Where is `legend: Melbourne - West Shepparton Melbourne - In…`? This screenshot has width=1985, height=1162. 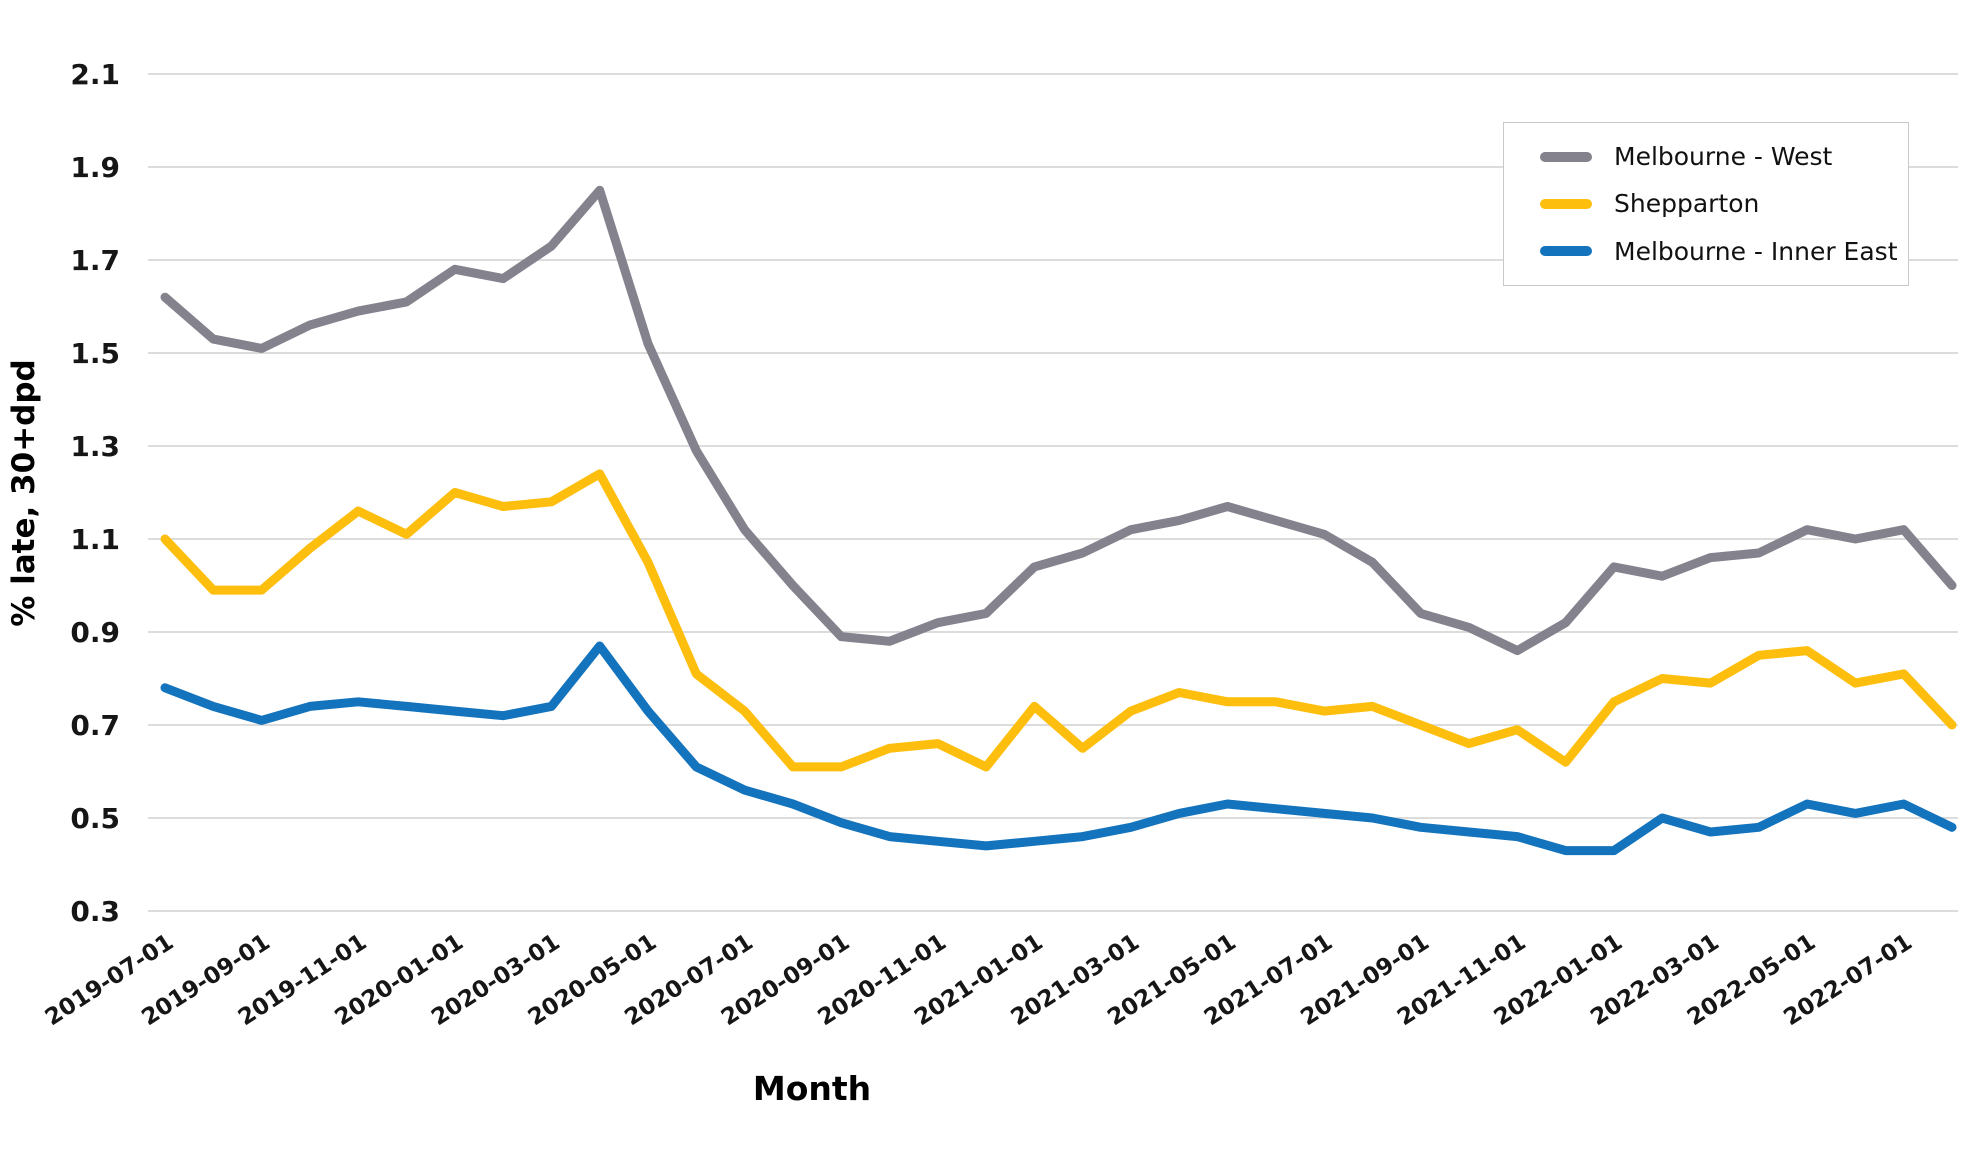
legend: Melbourne - West Shepparton Melbourne - In… is located at coordinates (1706, 204).